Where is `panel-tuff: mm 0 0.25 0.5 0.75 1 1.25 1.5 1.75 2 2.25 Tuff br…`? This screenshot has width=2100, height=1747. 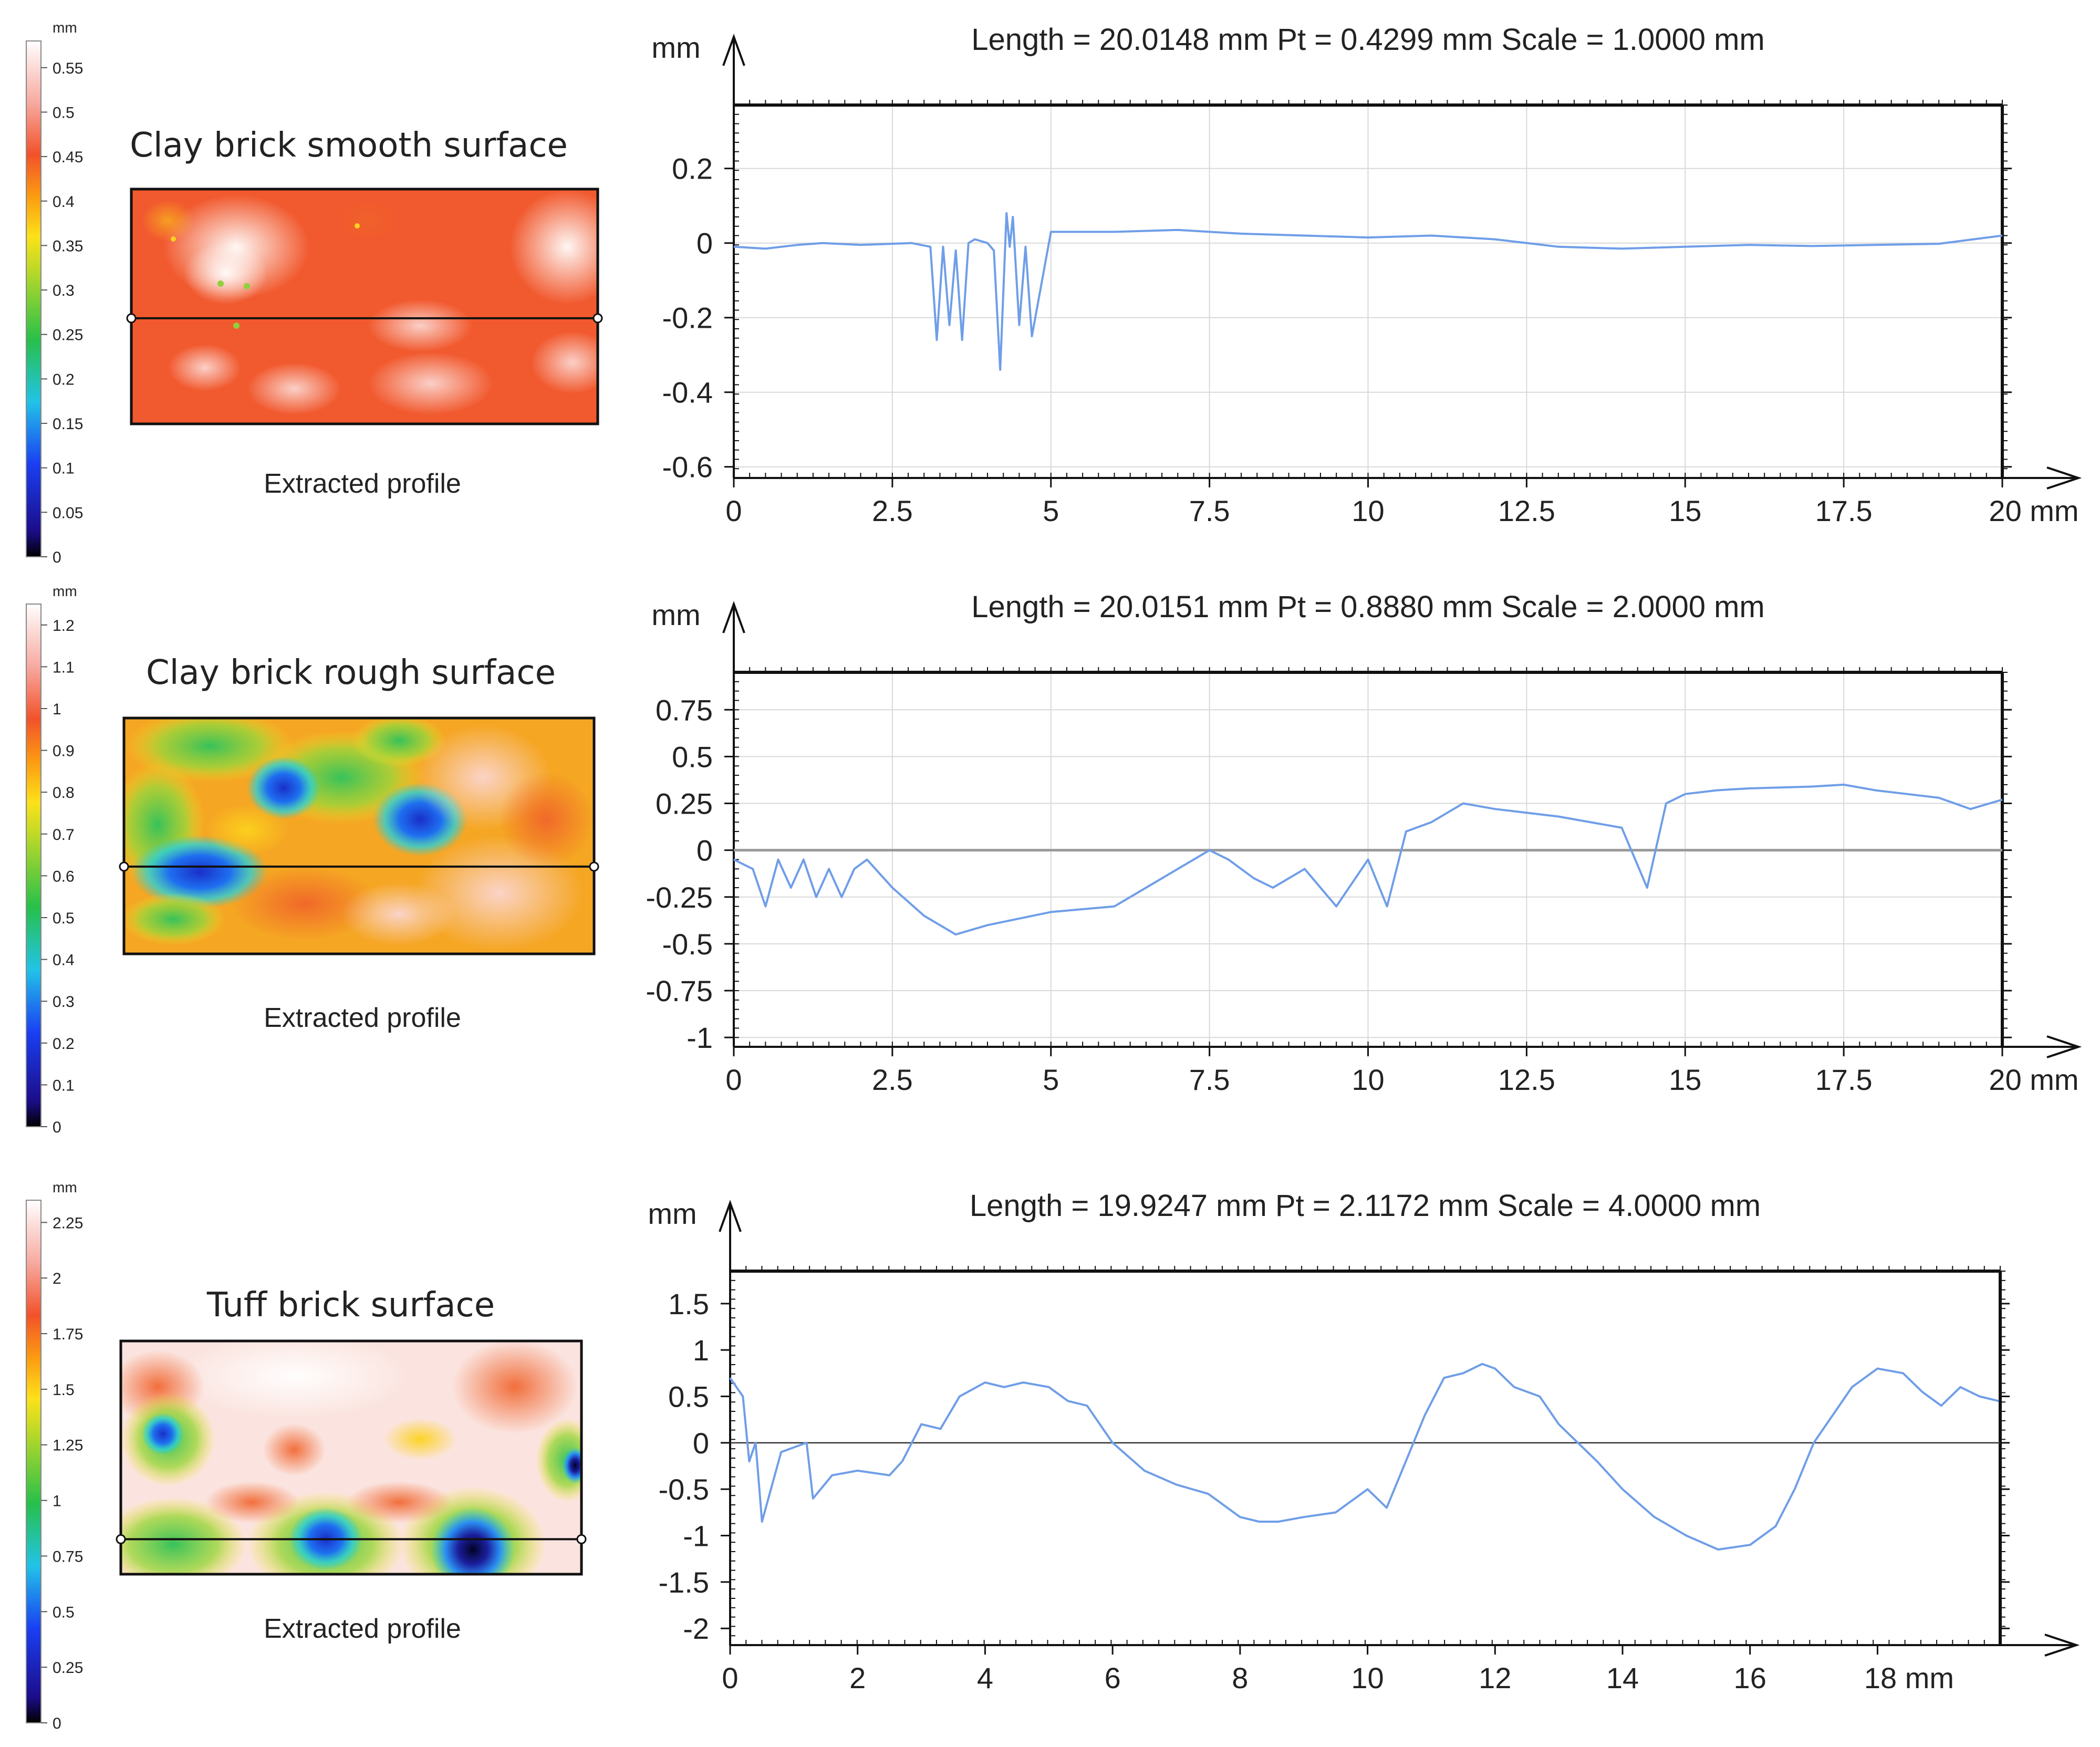
panel-tuff: mm 0 0.25 0.5 0.75 1 1.25 1.5 1.75 2 2.25 Tuff br… is located at coordinates (307, 1456).